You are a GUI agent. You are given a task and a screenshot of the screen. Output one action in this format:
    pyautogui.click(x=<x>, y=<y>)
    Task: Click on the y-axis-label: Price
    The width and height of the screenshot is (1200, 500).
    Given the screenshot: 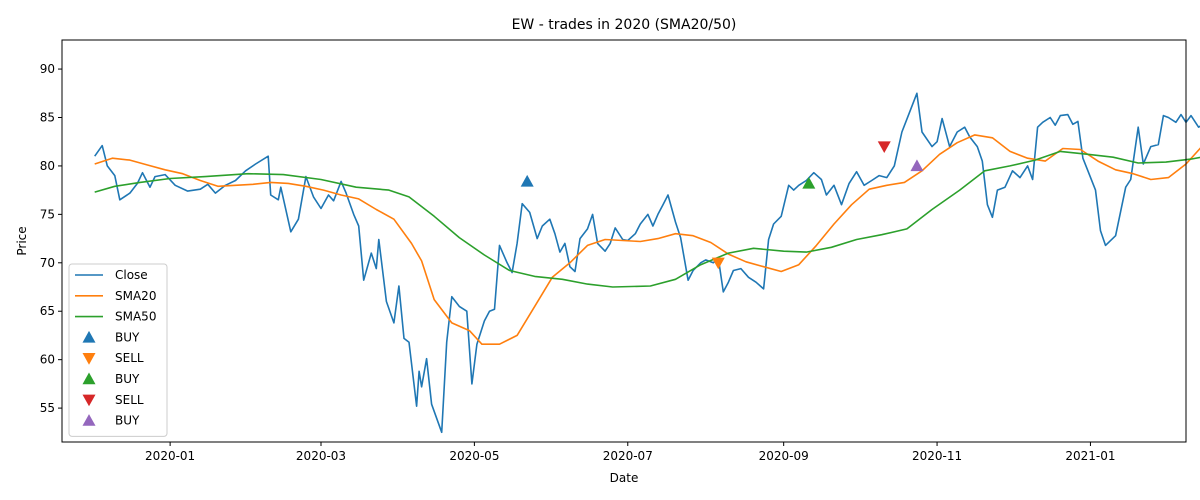 What is the action you would take?
    pyautogui.click(x=22, y=240)
    